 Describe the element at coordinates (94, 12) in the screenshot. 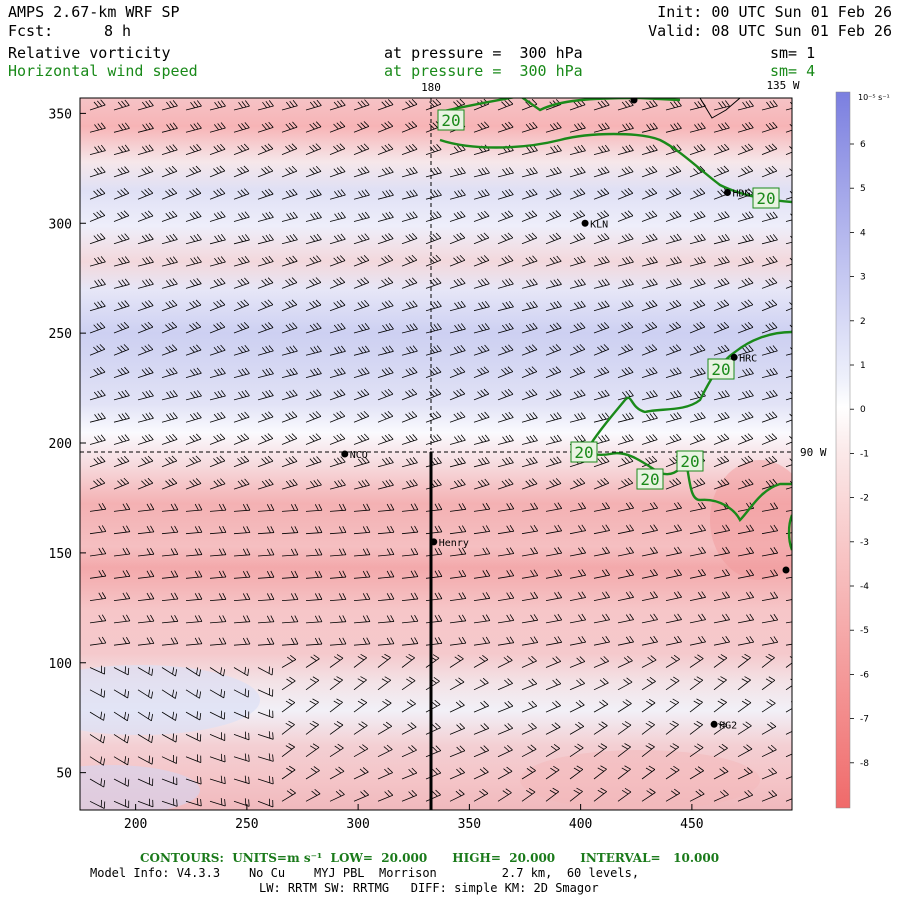

I see `model-title: AMPS 2.67-km WRF SP` at that location.